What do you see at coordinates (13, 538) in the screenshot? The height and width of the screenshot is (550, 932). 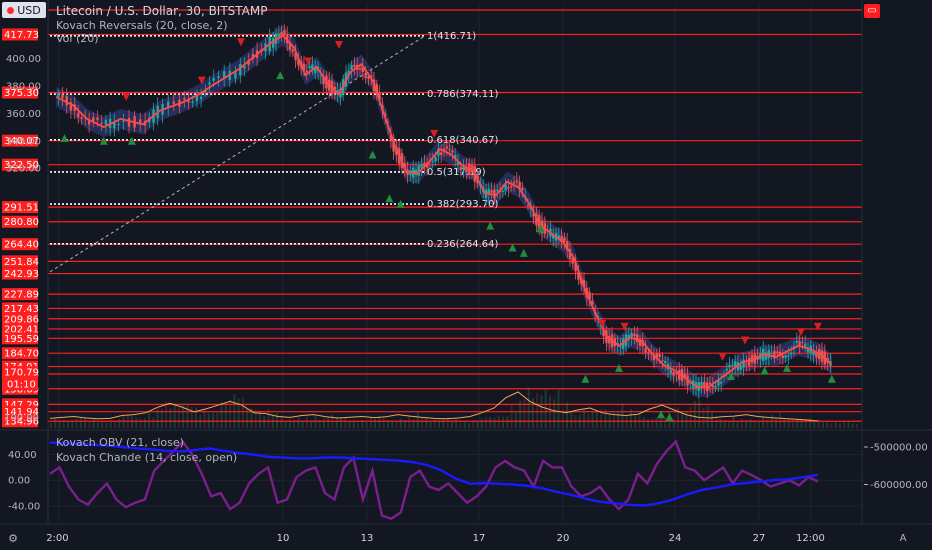 I see `settings-icon: ⚙` at bounding box center [13, 538].